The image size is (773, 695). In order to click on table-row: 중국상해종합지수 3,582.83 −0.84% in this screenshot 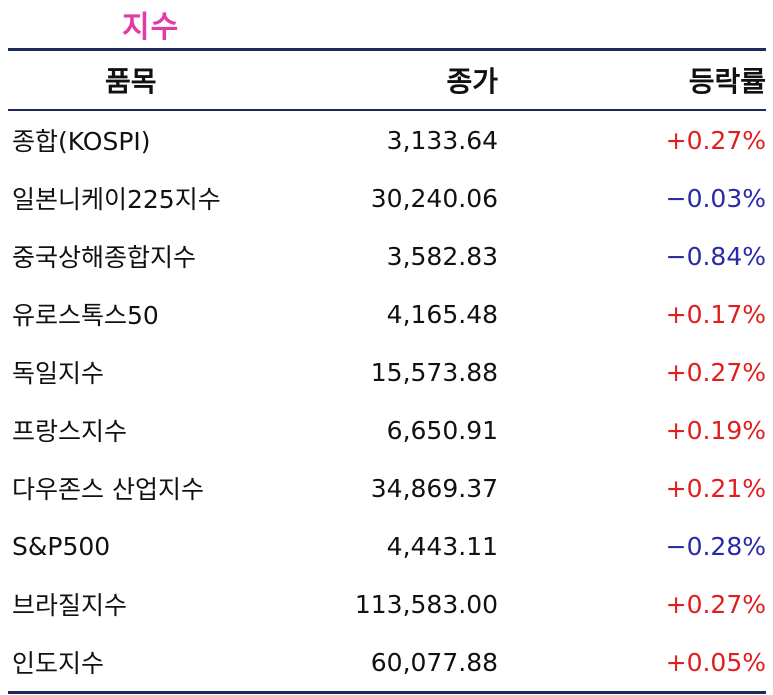, I will do `click(387, 256)`.